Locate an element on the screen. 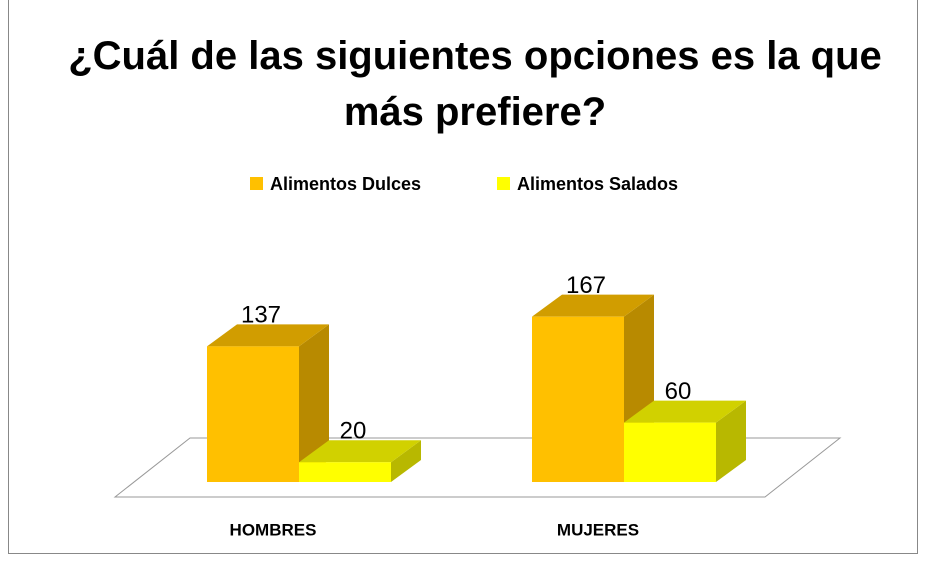 This screenshot has height=562, width=934. value-label: 60 is located at coordinates (678, 391).